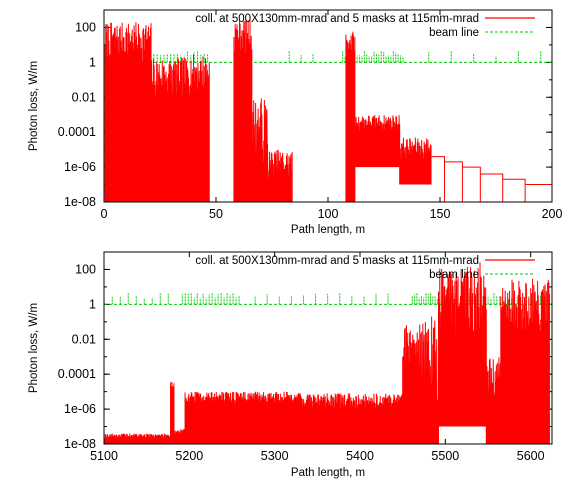  Describe the element at coordinates (454, 33) in the screenshot. I see `top-legend-green-label: beam line` at that location.